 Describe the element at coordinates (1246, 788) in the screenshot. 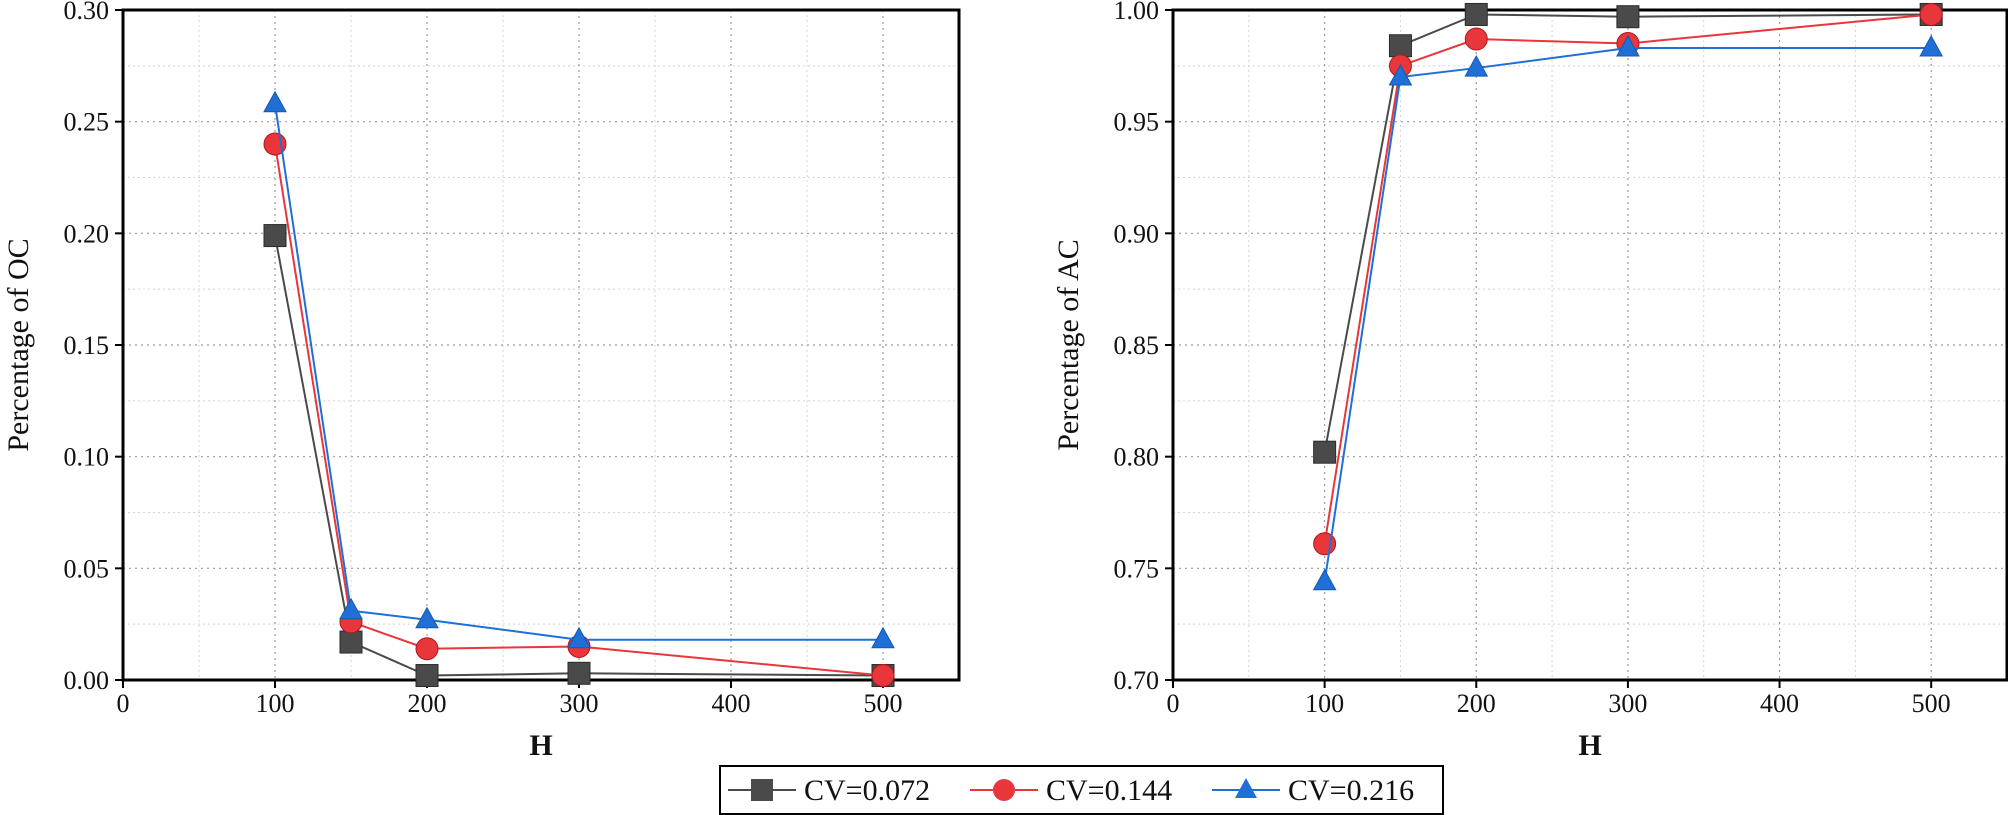

I see `legend-marker-triangle` at that location.